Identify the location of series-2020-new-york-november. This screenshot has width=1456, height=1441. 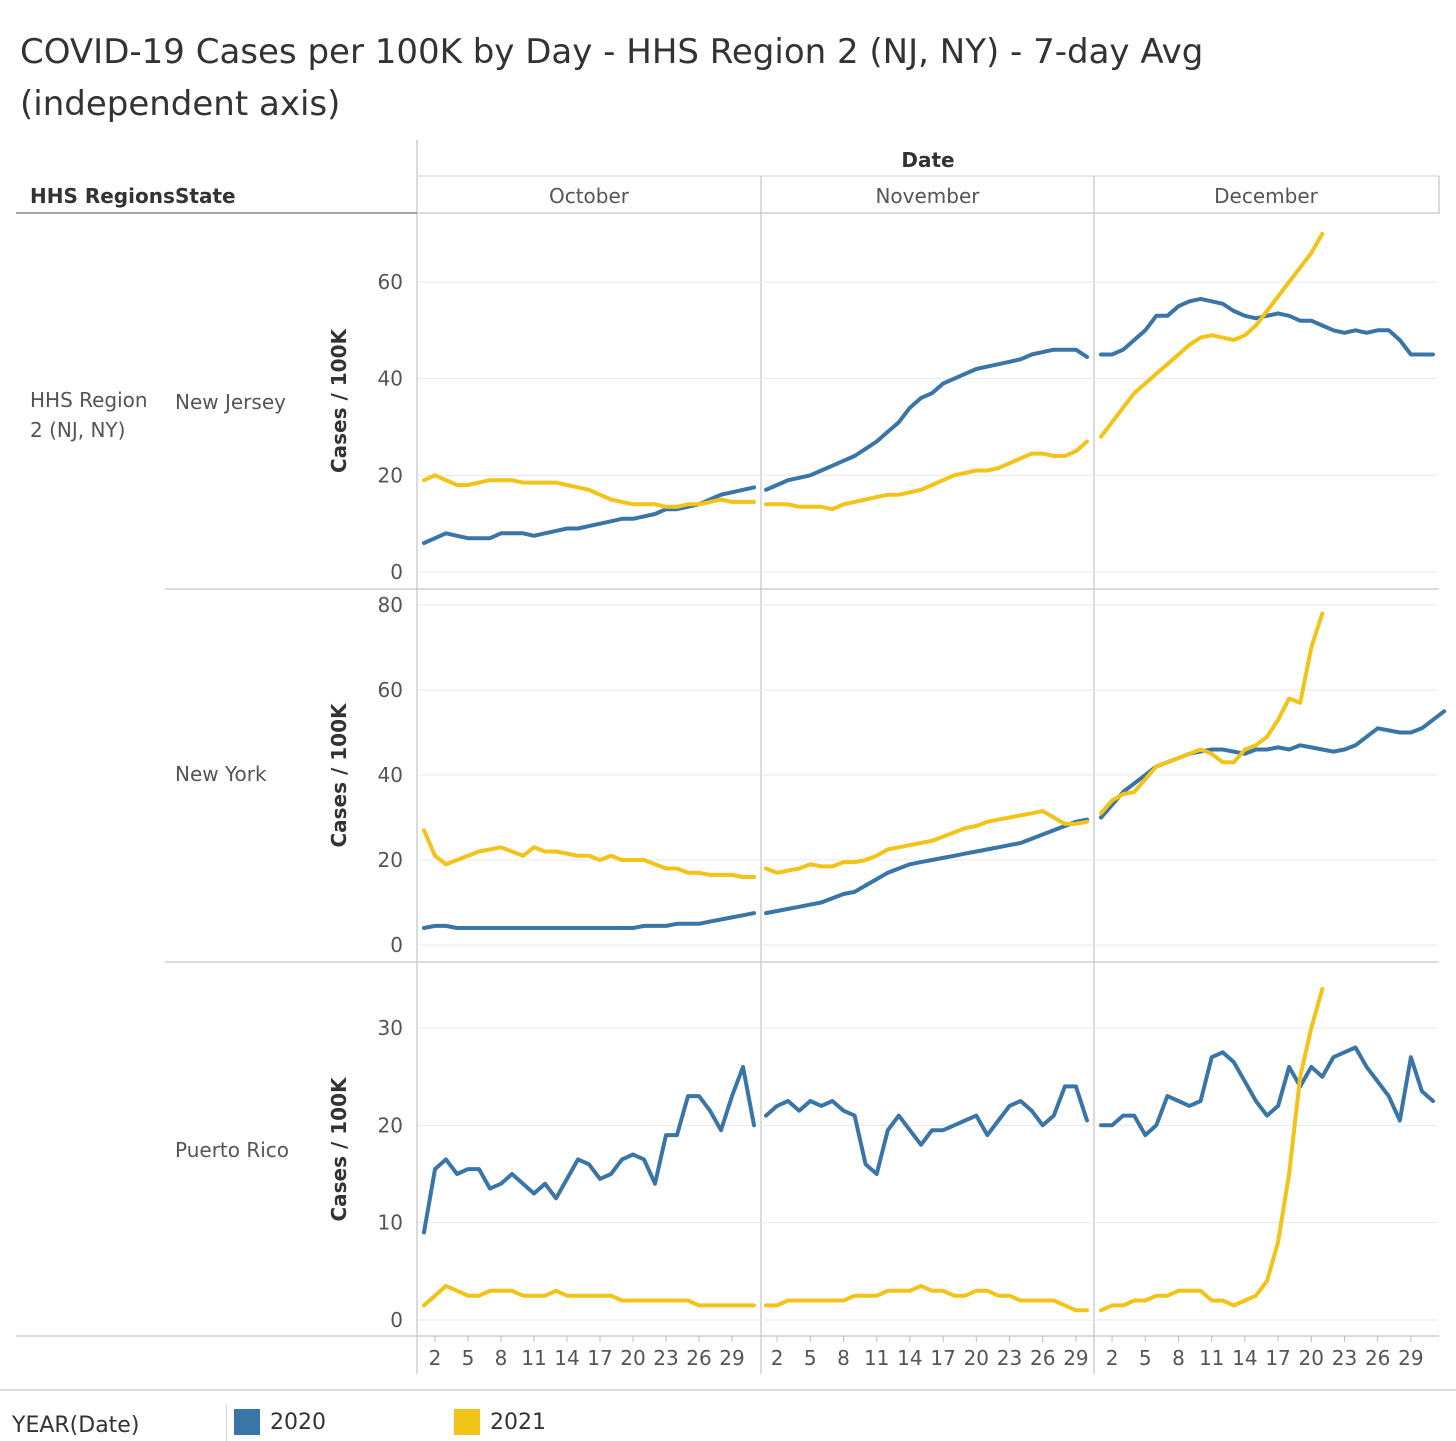
(926, 866).